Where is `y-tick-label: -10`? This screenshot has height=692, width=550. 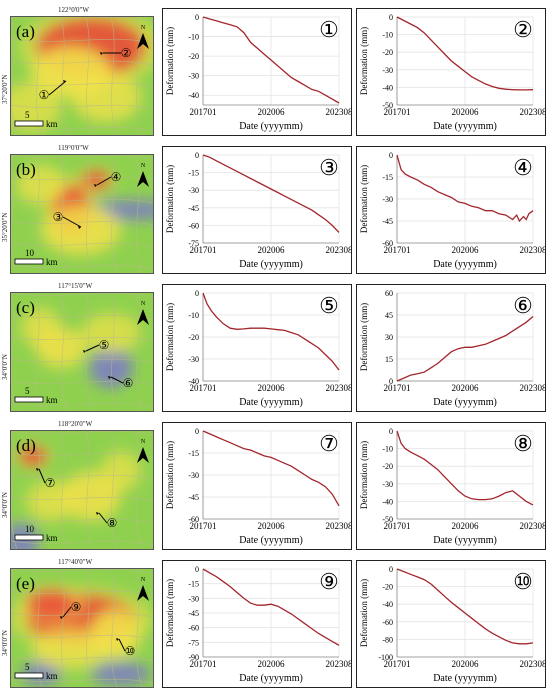
y-tick-label: -10 is located at coordinates (193, 37).